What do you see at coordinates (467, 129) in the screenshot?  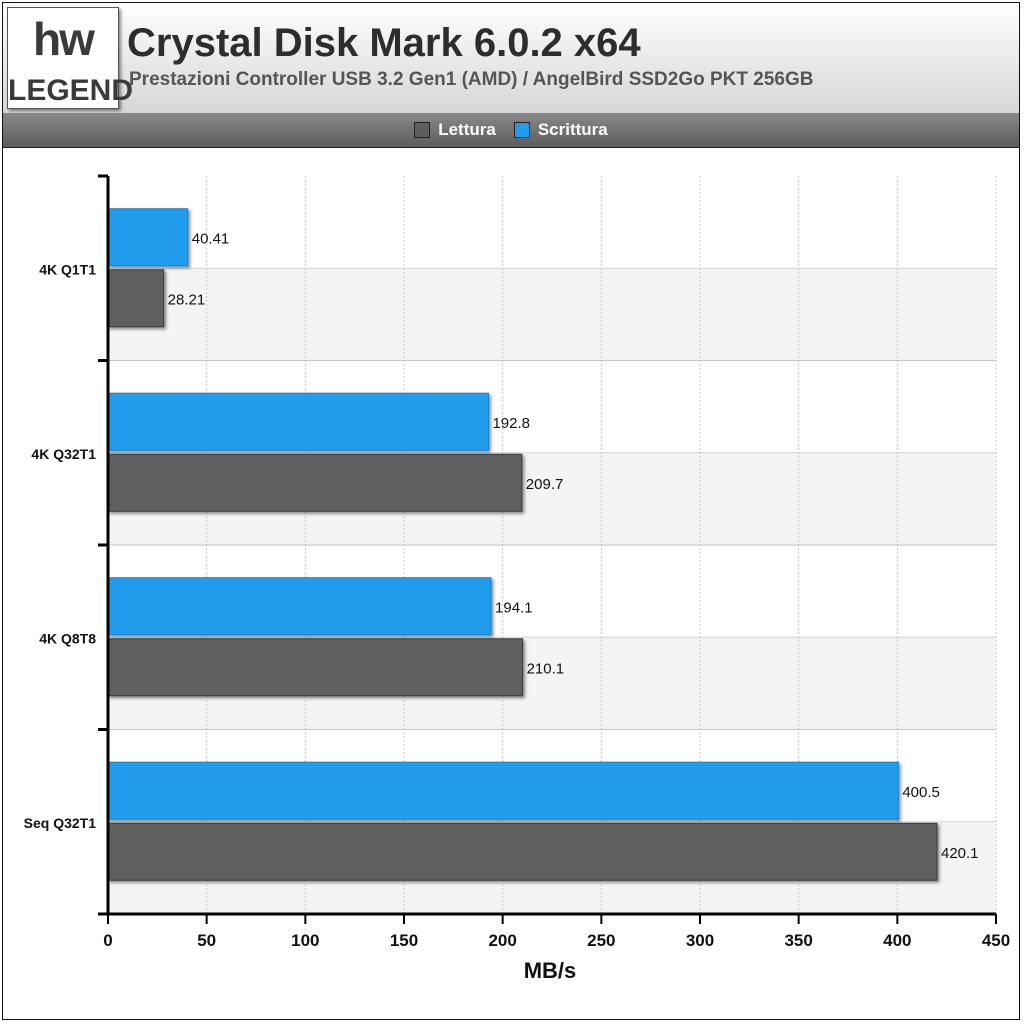 I see `legend-label-lettura: Lettura` at bounding box center [467, 129].